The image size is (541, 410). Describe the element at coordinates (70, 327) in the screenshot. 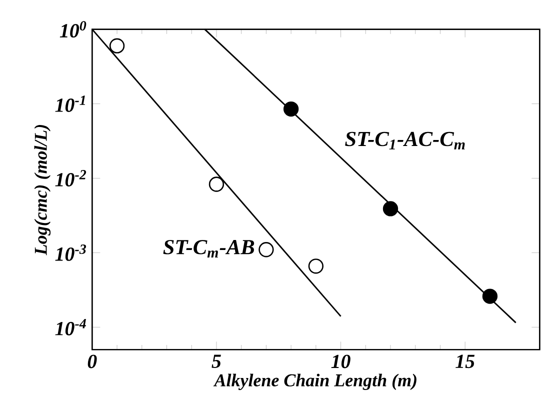

I see `y-tick-label: 10$^{-4}$` at that location.